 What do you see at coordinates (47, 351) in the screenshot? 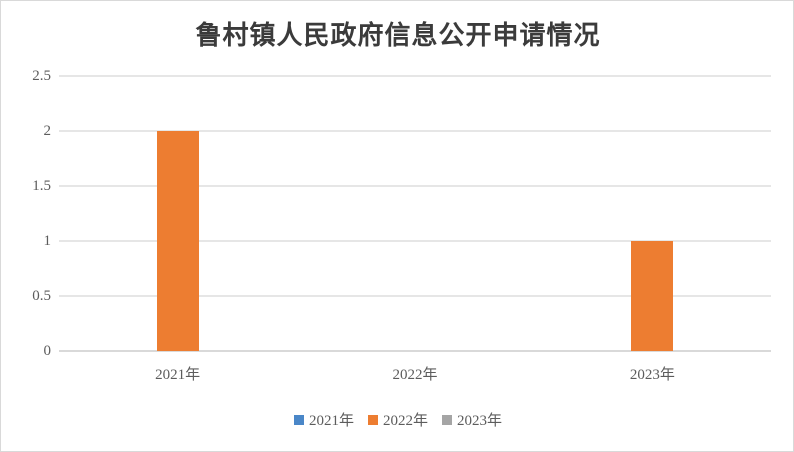
I see `y-axis-tick-label: 0` at bounding box center [47, 351].